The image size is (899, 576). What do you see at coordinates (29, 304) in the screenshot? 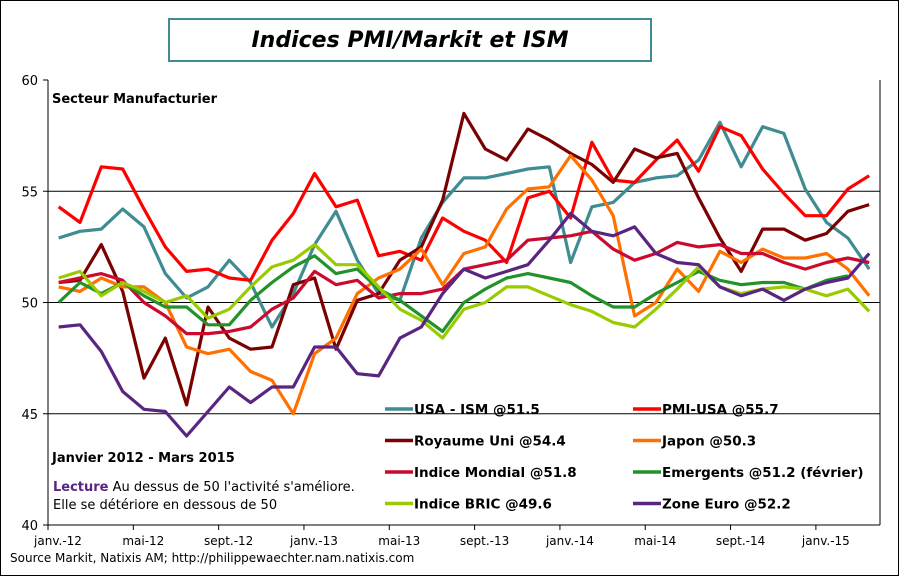
I see `y-tick-label: 50` at bounding box center [29, 304].